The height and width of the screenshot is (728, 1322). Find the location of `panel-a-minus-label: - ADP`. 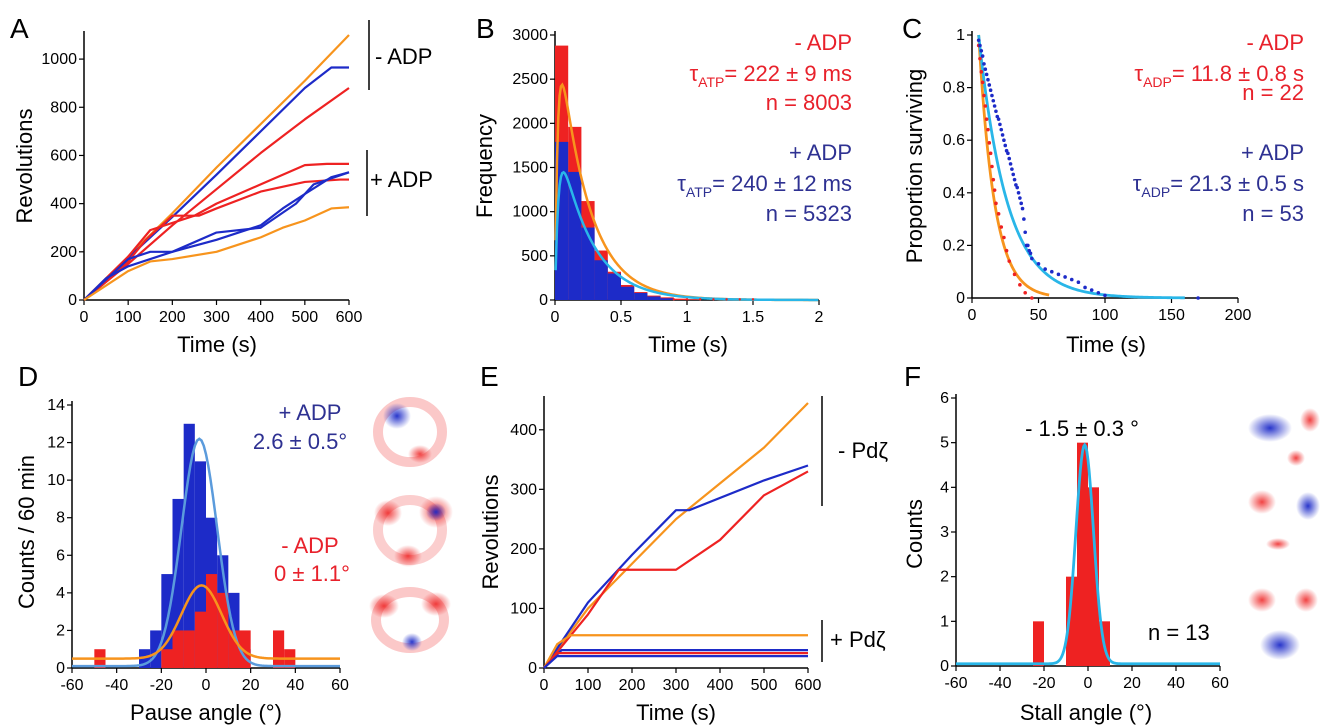

panel-a-minus-label: - ADP is located at coordinates (403, 56).